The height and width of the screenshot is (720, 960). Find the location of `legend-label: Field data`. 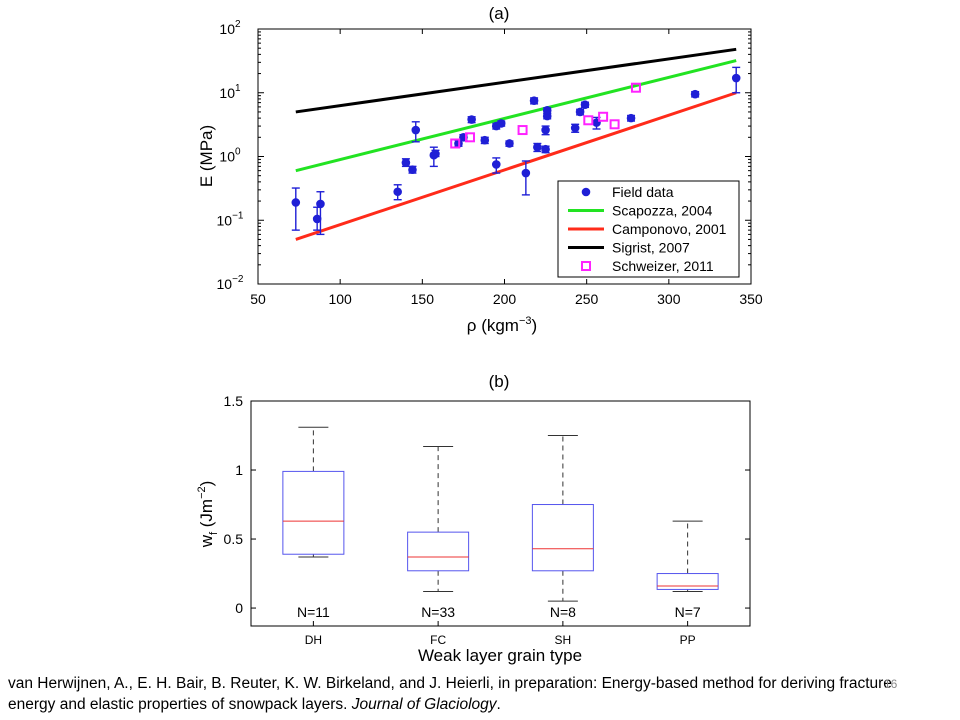

legend-label: Field data is located at coordinates (643, 192).